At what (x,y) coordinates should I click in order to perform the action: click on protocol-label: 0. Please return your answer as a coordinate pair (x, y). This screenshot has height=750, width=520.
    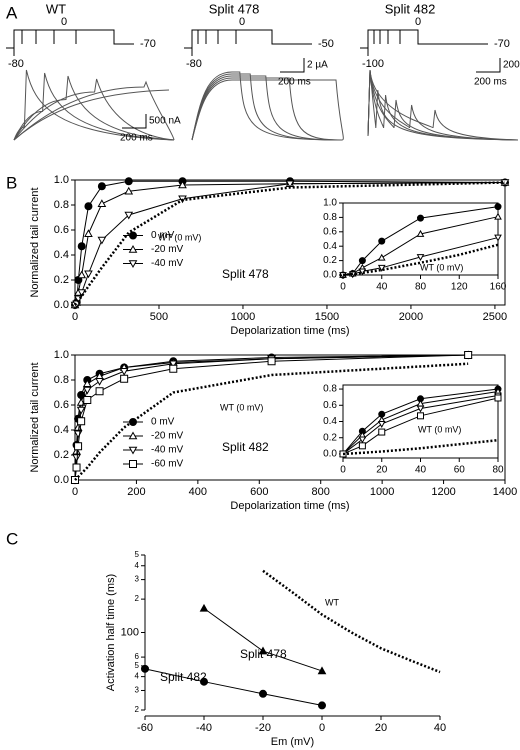
    Looking at the image, I should click on (64, 22).